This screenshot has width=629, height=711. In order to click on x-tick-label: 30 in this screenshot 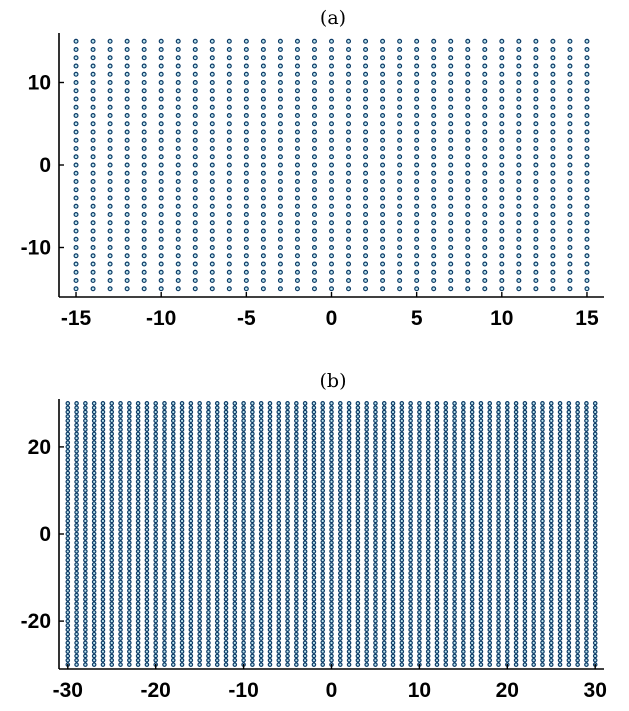, I will do `click(595, 690)`.